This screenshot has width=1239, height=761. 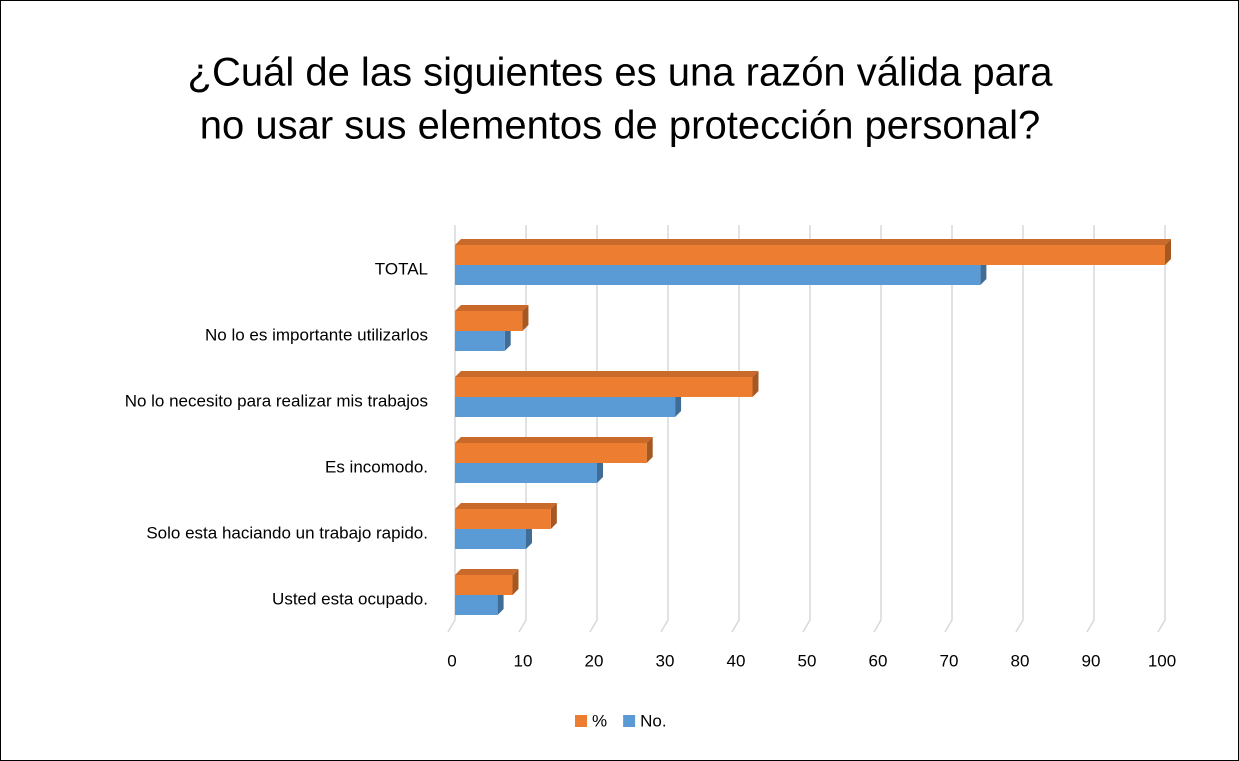 What do you see at coordinates (350, 598) in the screenshot?
I see `y-tick-label: Usted esta ocupado.` at bounding box center [350, 598].